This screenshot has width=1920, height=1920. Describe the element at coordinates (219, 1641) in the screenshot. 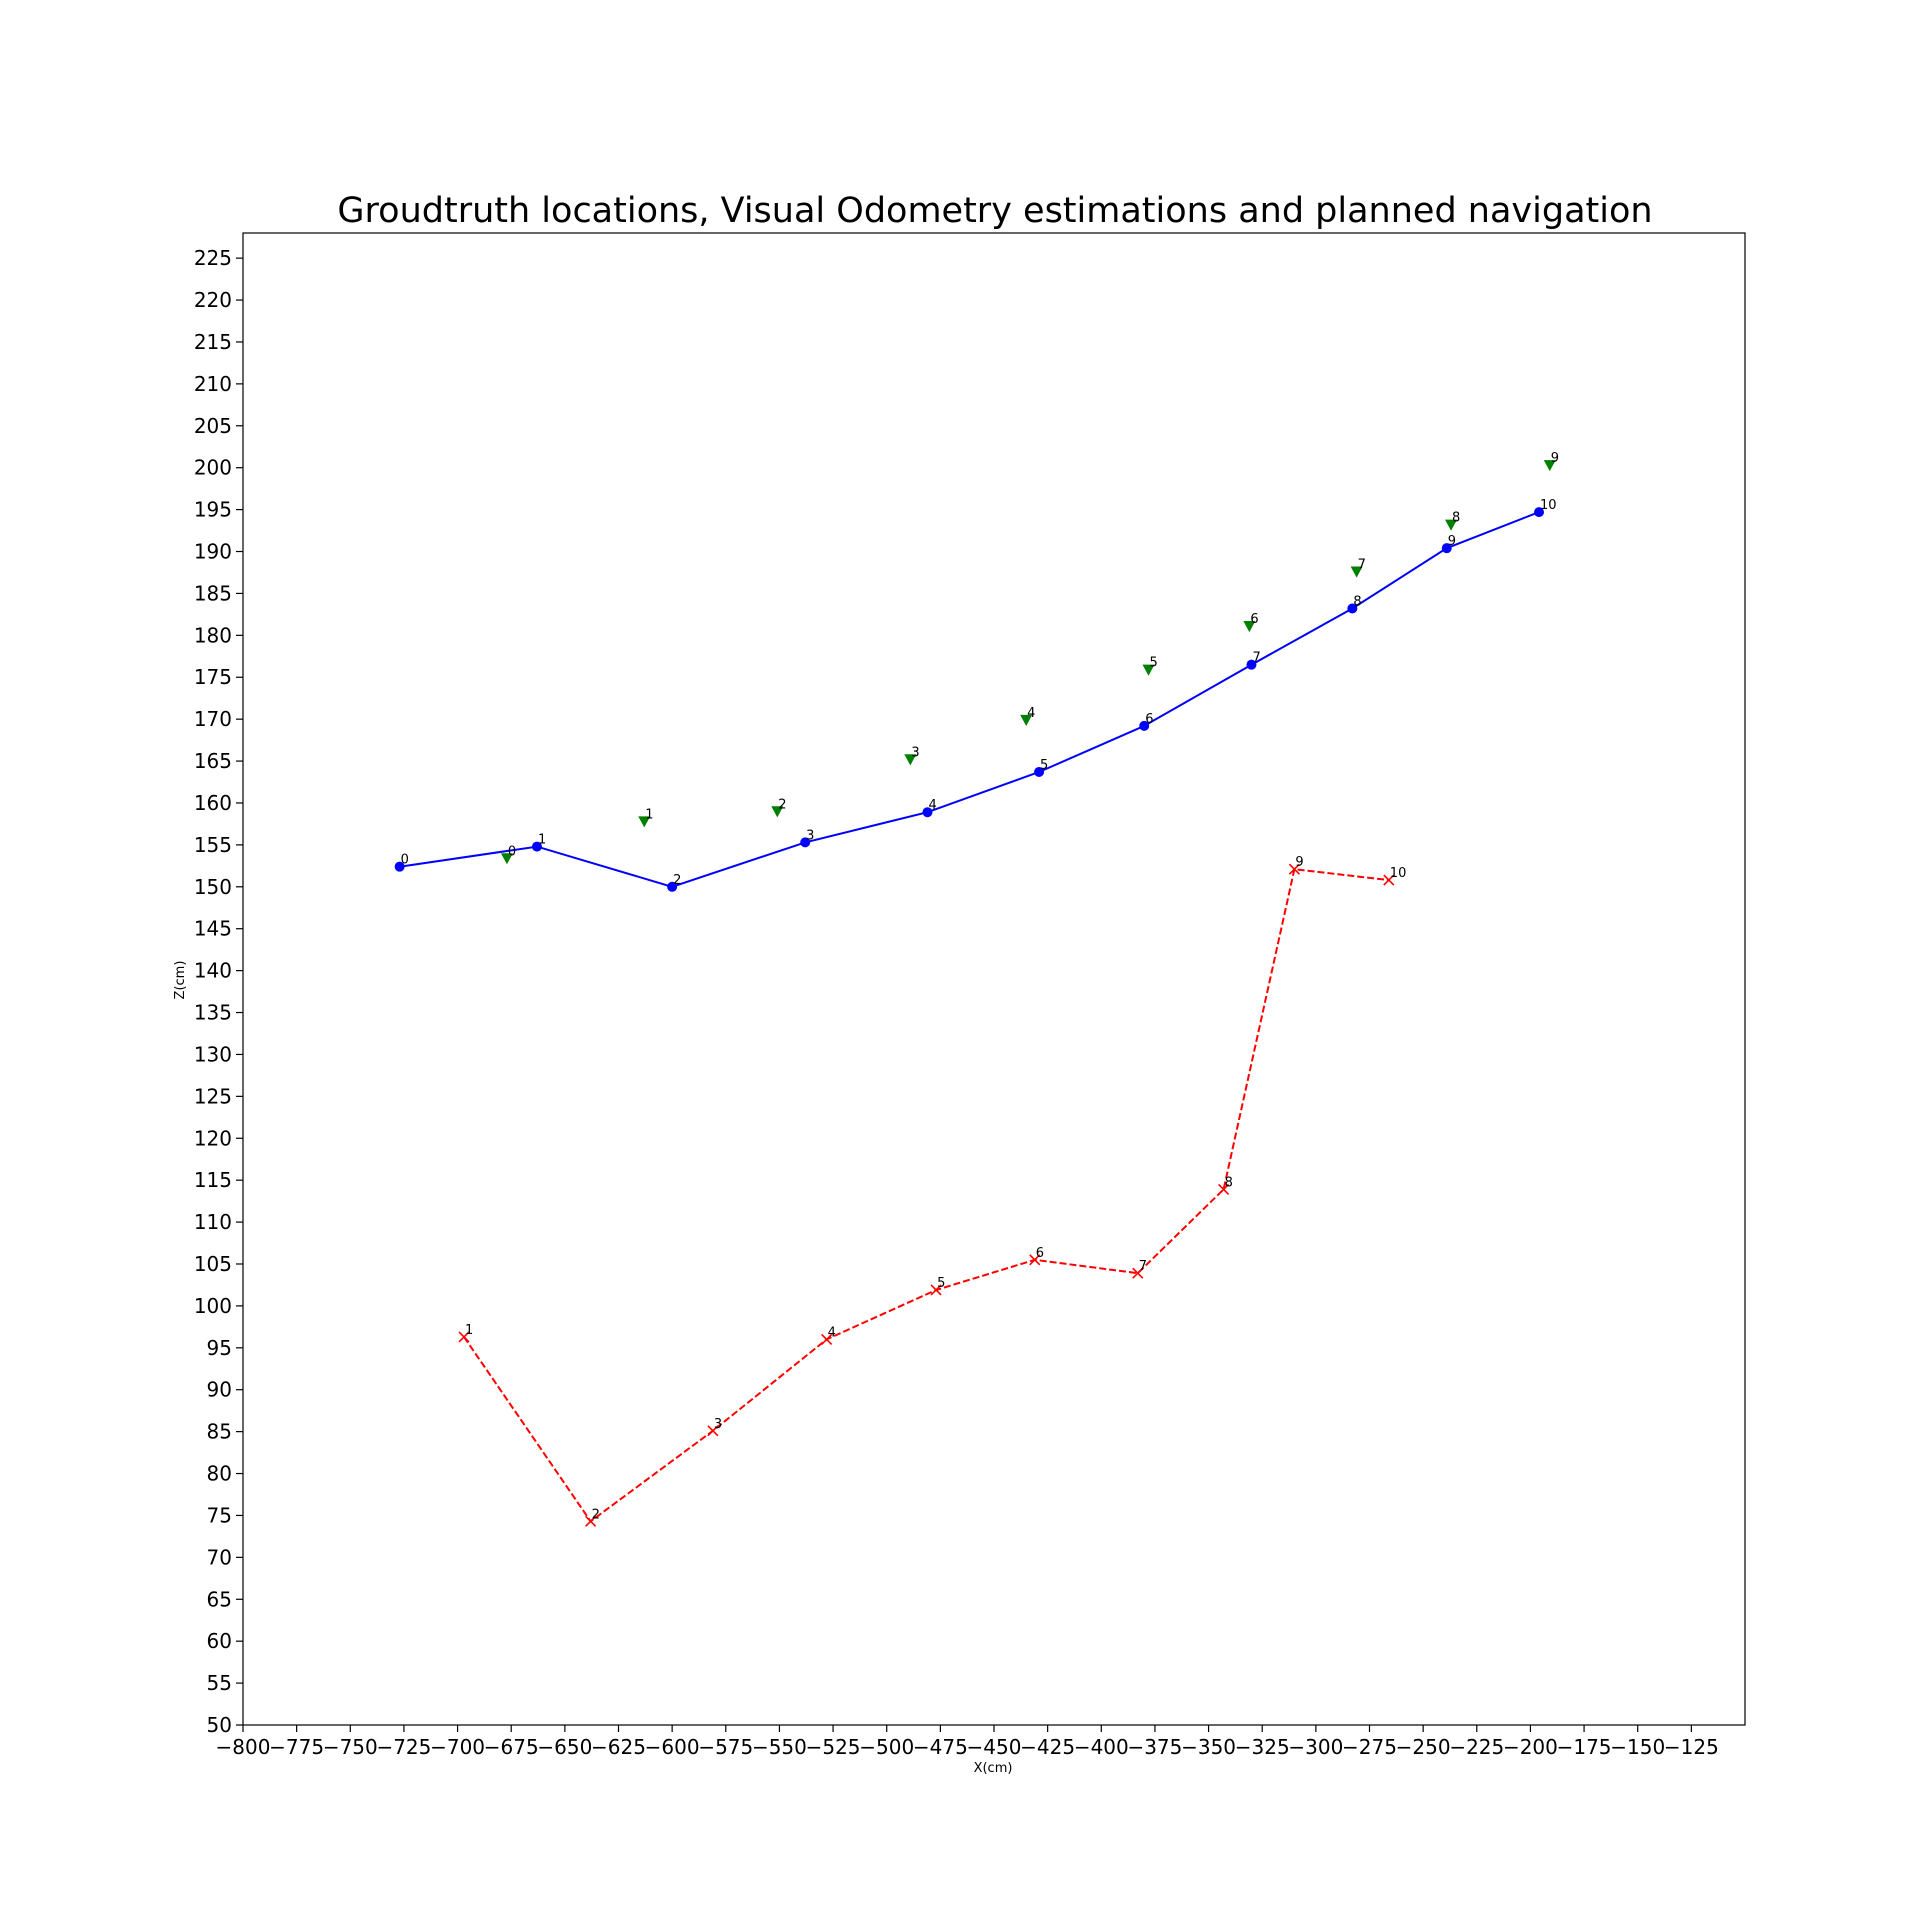

I see `y-tick-label: 60` at that location.